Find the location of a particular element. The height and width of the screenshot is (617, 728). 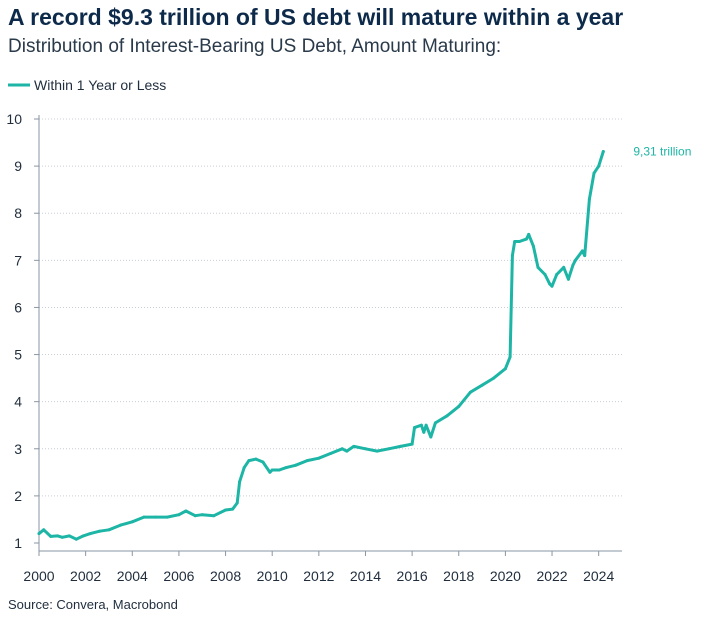

x-tick-label: 2008 is located at coordinates (225, 576).